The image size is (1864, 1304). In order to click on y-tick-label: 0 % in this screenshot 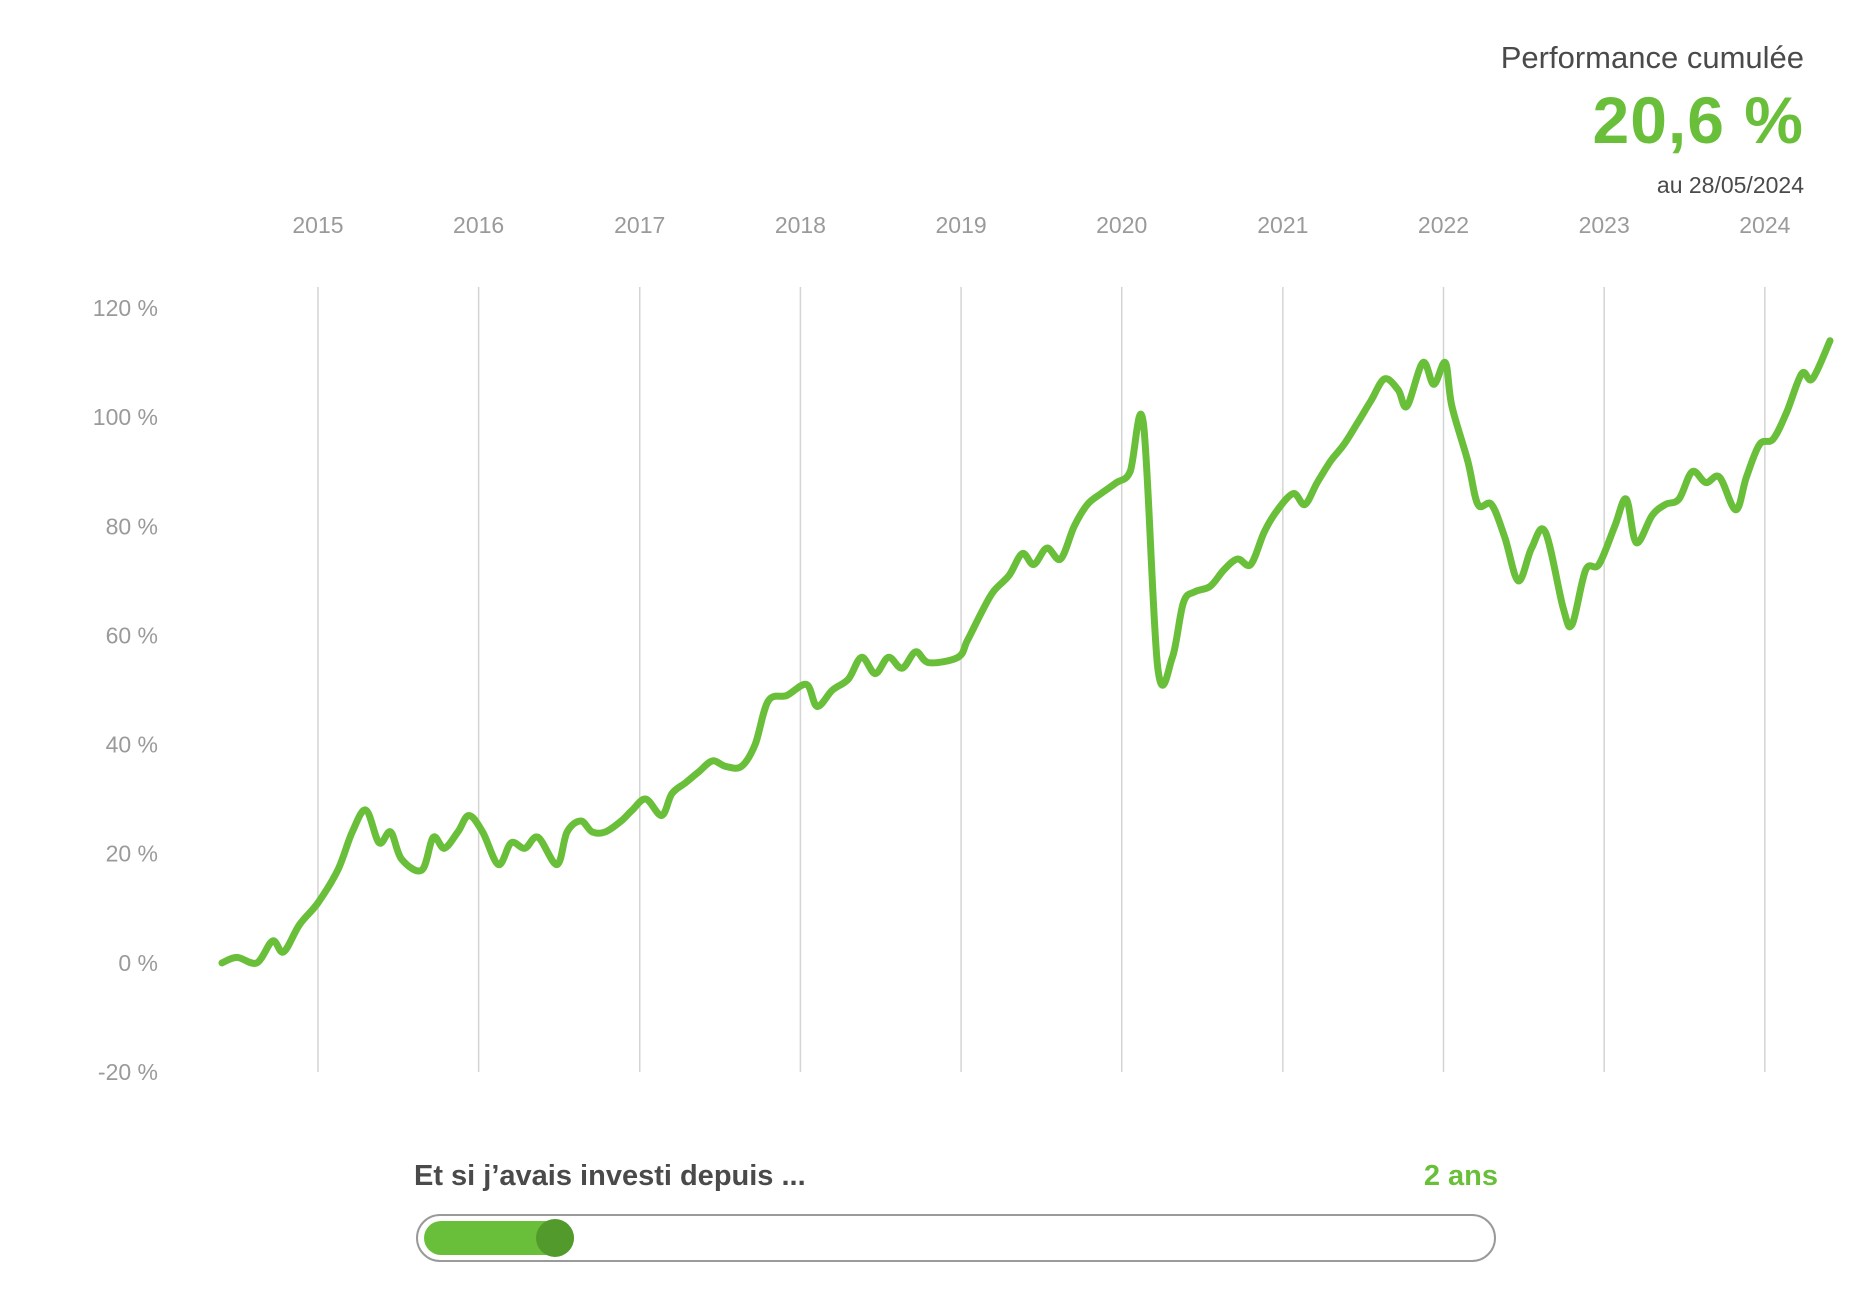, I will do `click(138, 963)`.